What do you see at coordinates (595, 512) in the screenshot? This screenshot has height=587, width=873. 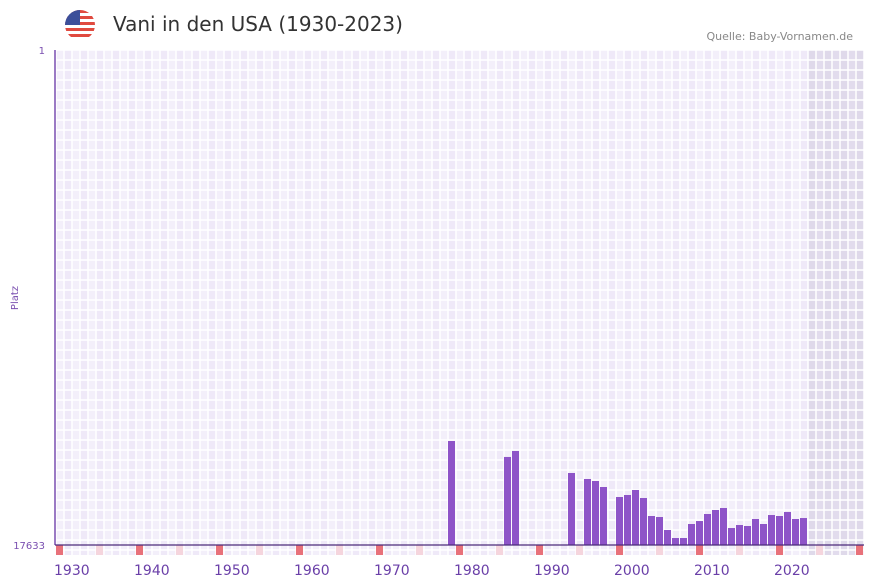 I see `bar-1997` at bounding box center [595, 512].